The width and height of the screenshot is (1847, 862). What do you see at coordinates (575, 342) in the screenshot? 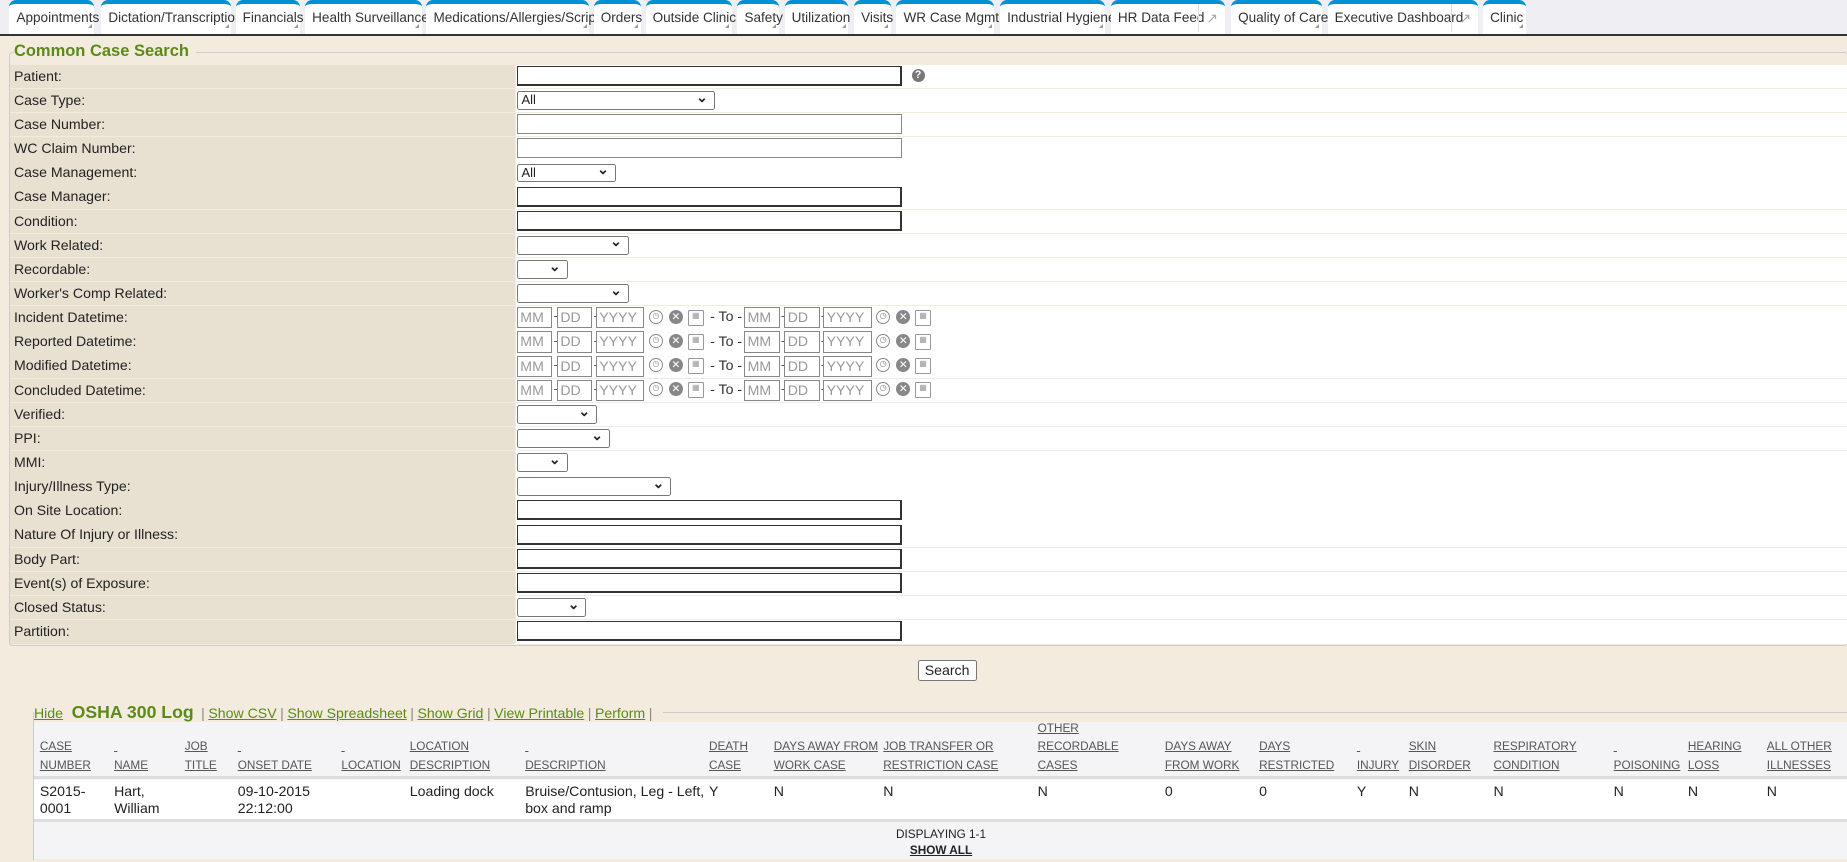
I see `reported-datetime-from-dd-input: DD` at bounding box center [575, 342].